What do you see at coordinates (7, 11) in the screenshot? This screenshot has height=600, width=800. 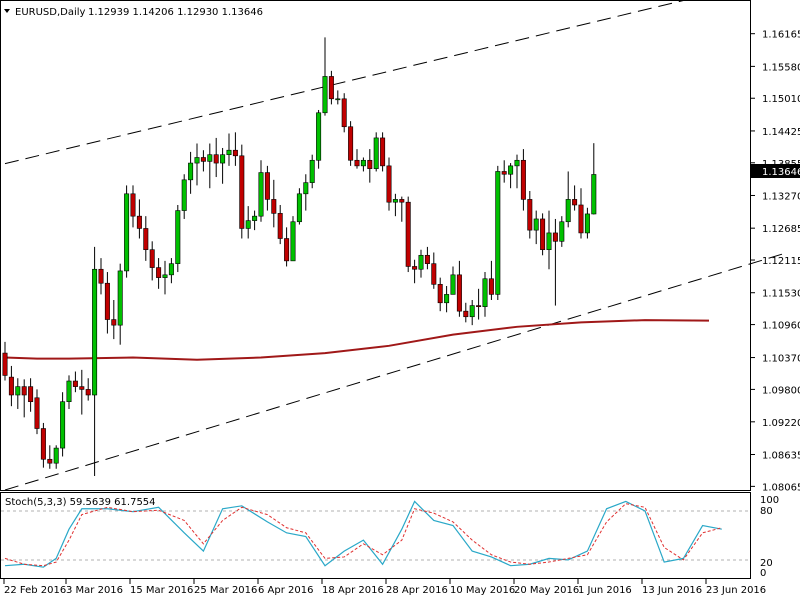 I see `dropdown-arrow-icon` at bounding box center [7, 11].